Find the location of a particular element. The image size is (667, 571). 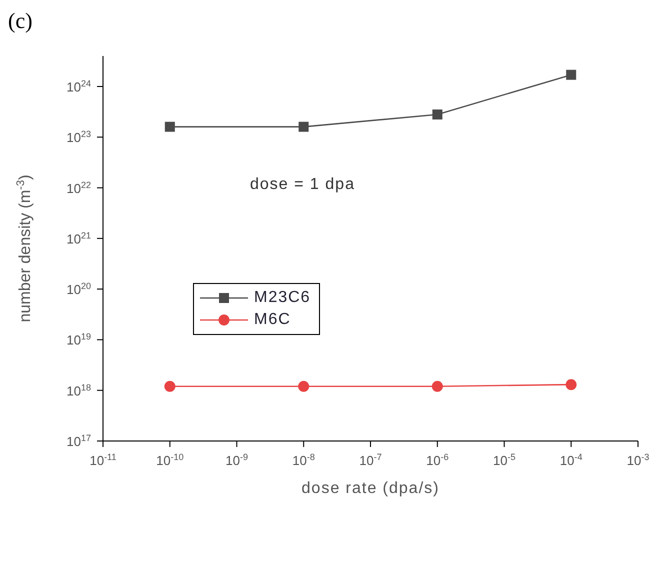

x-tick-label: 10$^{-10}$ is located at coordinates (170, 460).